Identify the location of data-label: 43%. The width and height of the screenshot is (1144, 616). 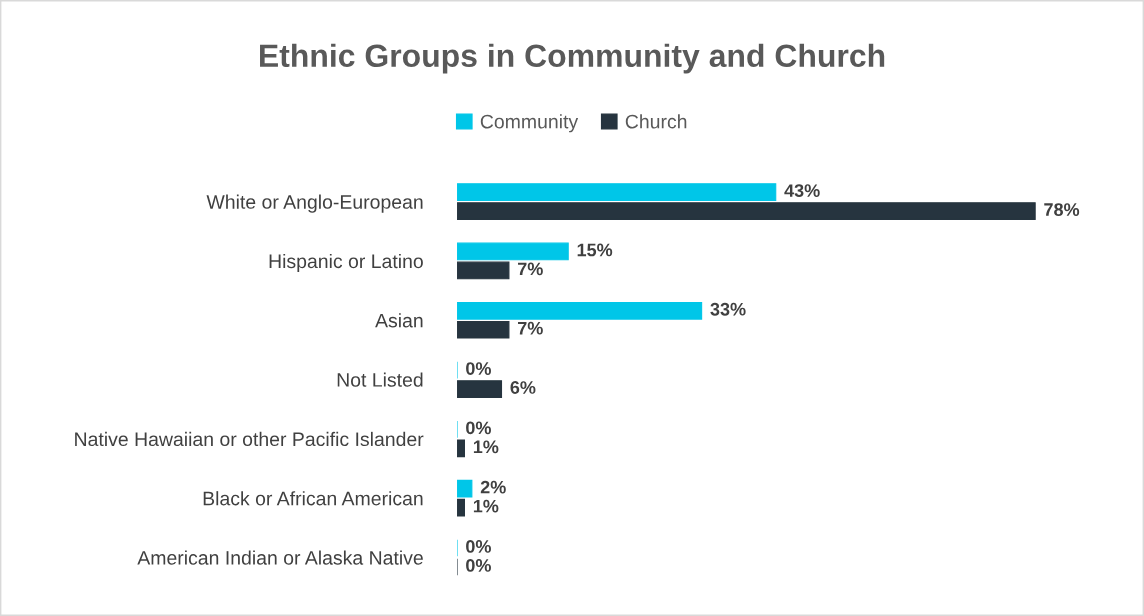
(802, 191).